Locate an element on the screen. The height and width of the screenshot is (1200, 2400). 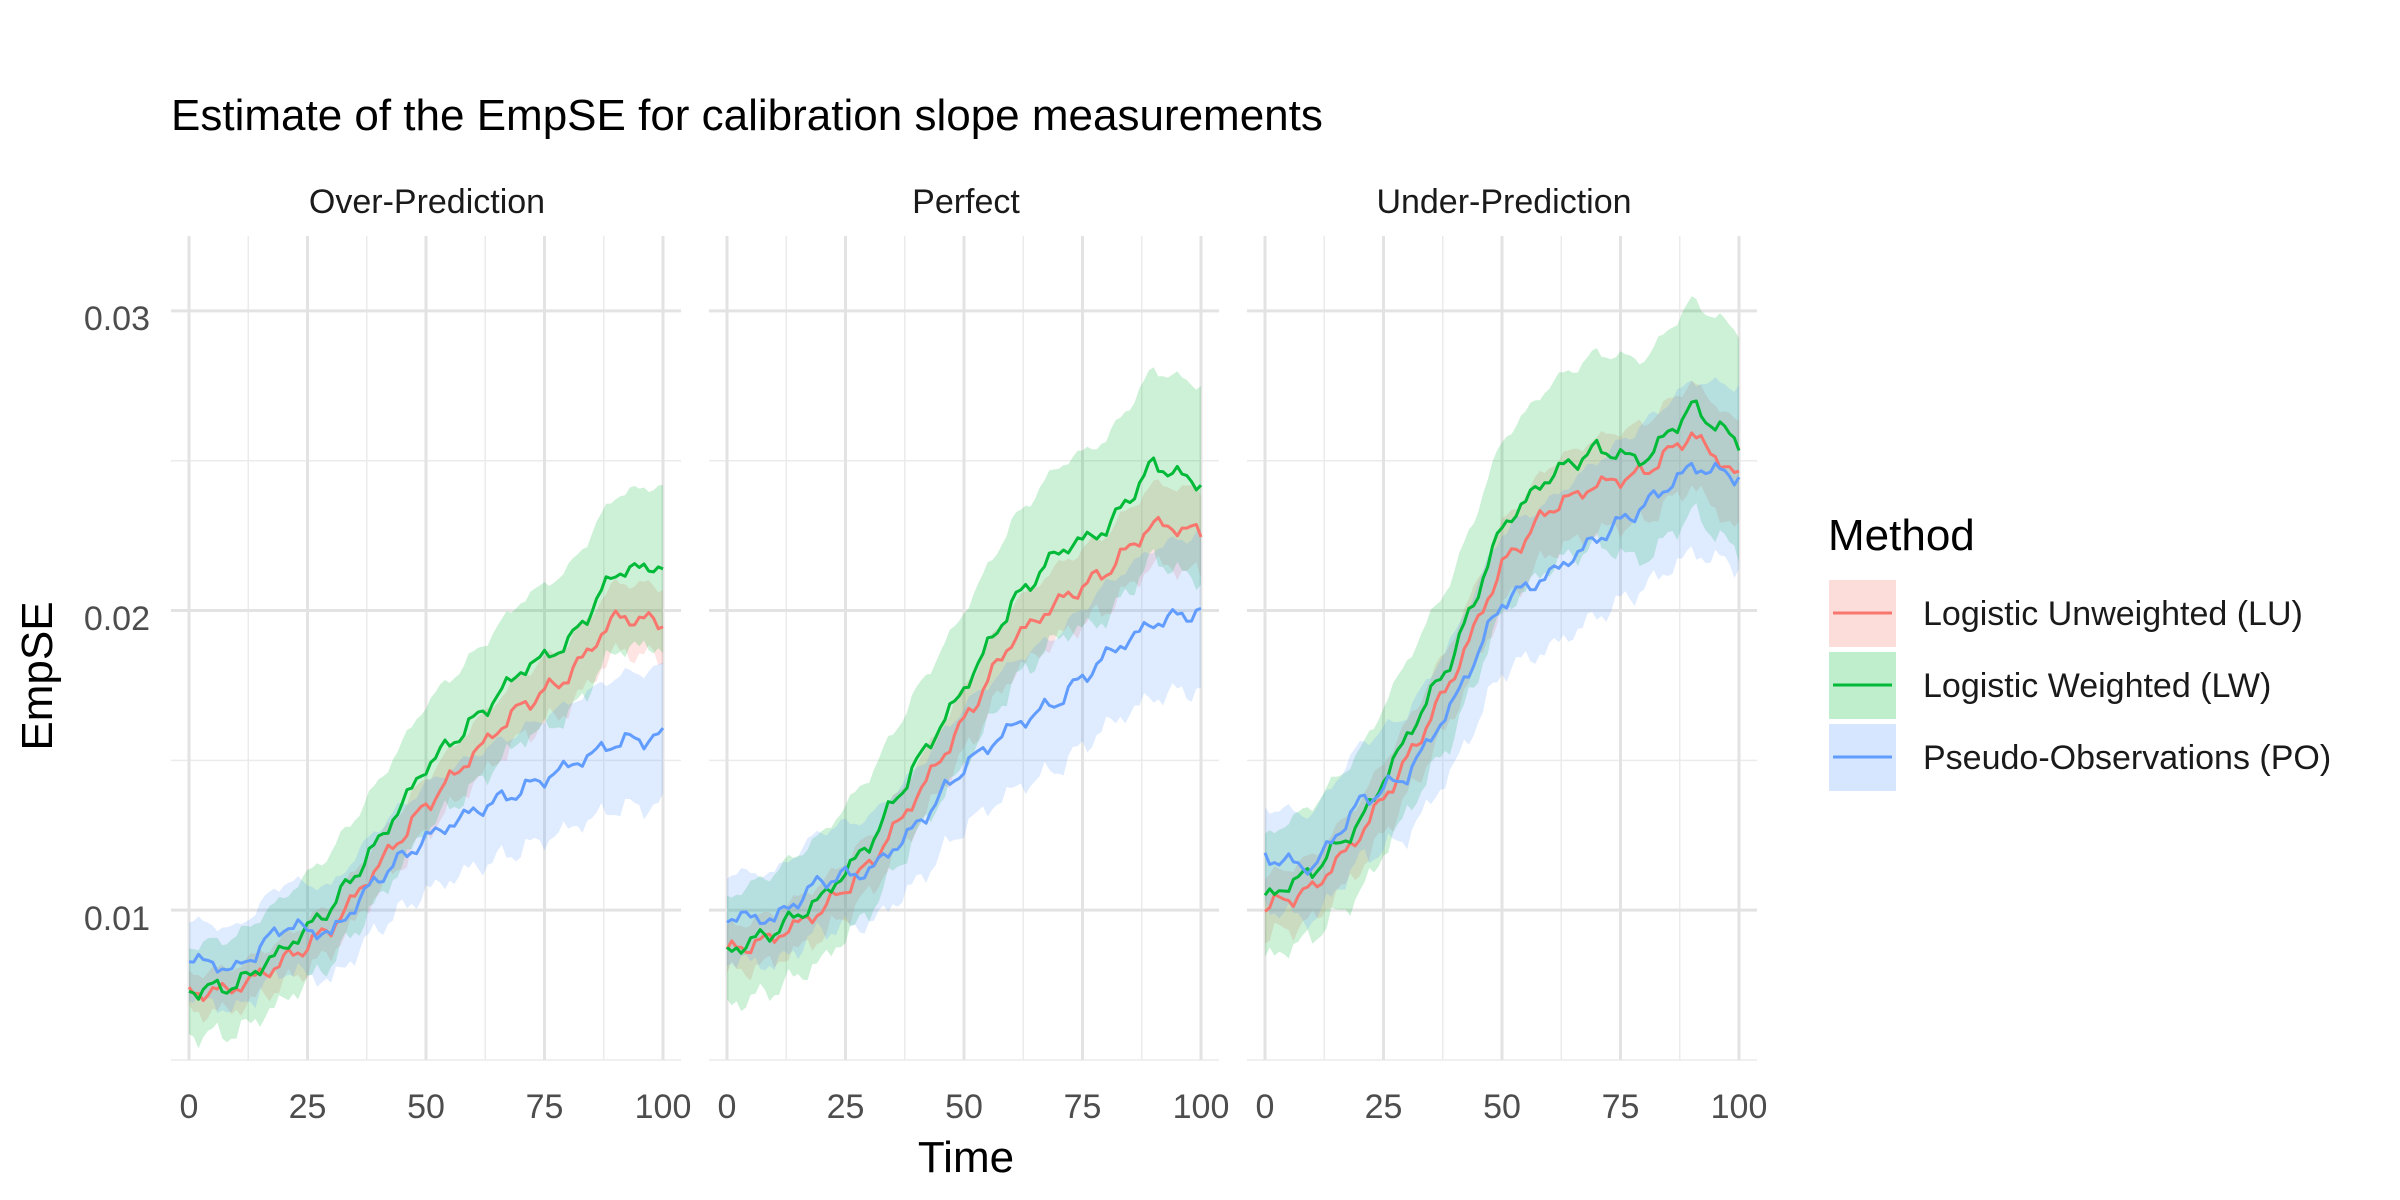
panel-perfect is located at coordinates (964, 648).